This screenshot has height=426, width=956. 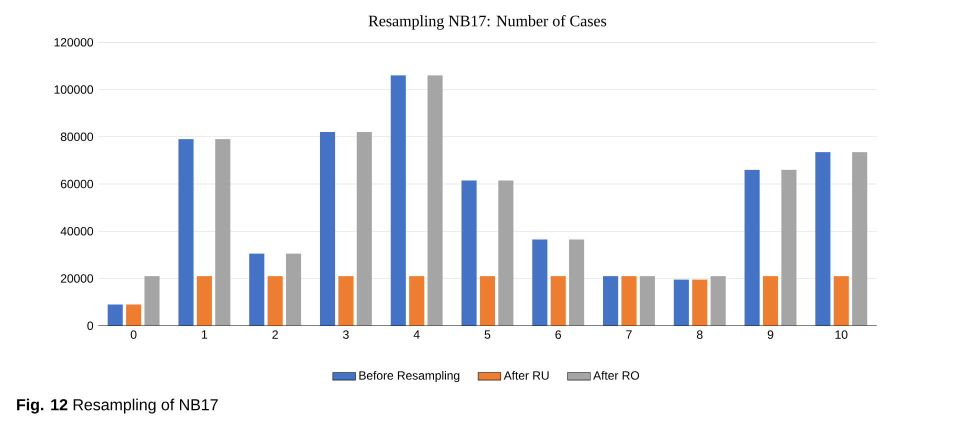 What do you see at coordinates (842, 334) in the screenshot?
I see `x-tick-label: 10` at bounding box center [842, 334].